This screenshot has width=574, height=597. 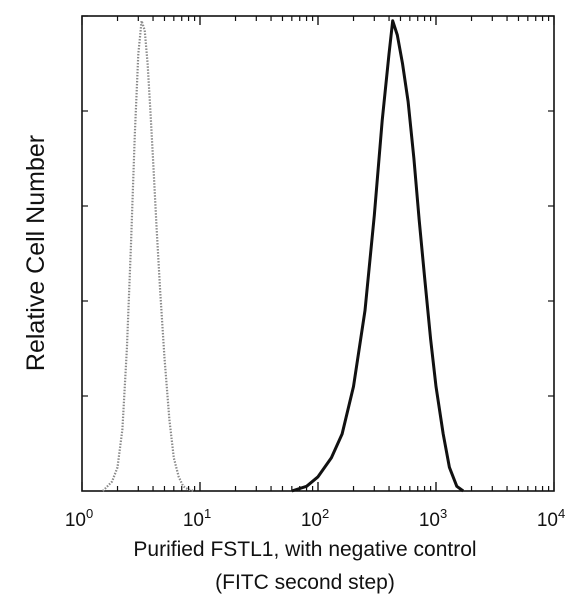 What do you see at coordinates (197, 518) in the screenshot?
I see `x-tick-label: 10¹` at bounding box center [197, 518].